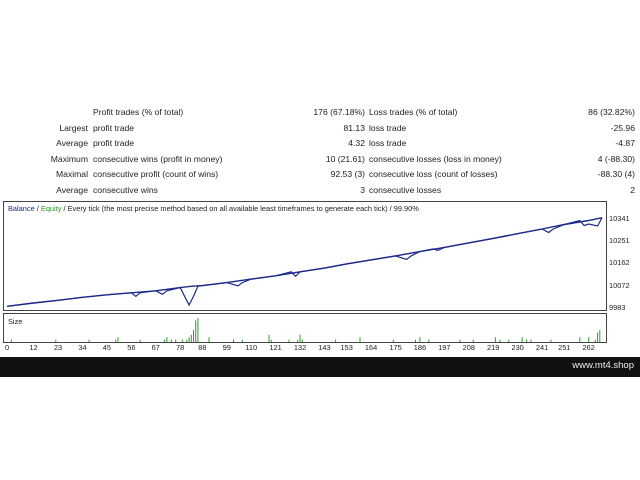  Describe the element at coordinates (125, 189) in the screenshot. I see `stats-cell-c2: consecutive wins` at that location.